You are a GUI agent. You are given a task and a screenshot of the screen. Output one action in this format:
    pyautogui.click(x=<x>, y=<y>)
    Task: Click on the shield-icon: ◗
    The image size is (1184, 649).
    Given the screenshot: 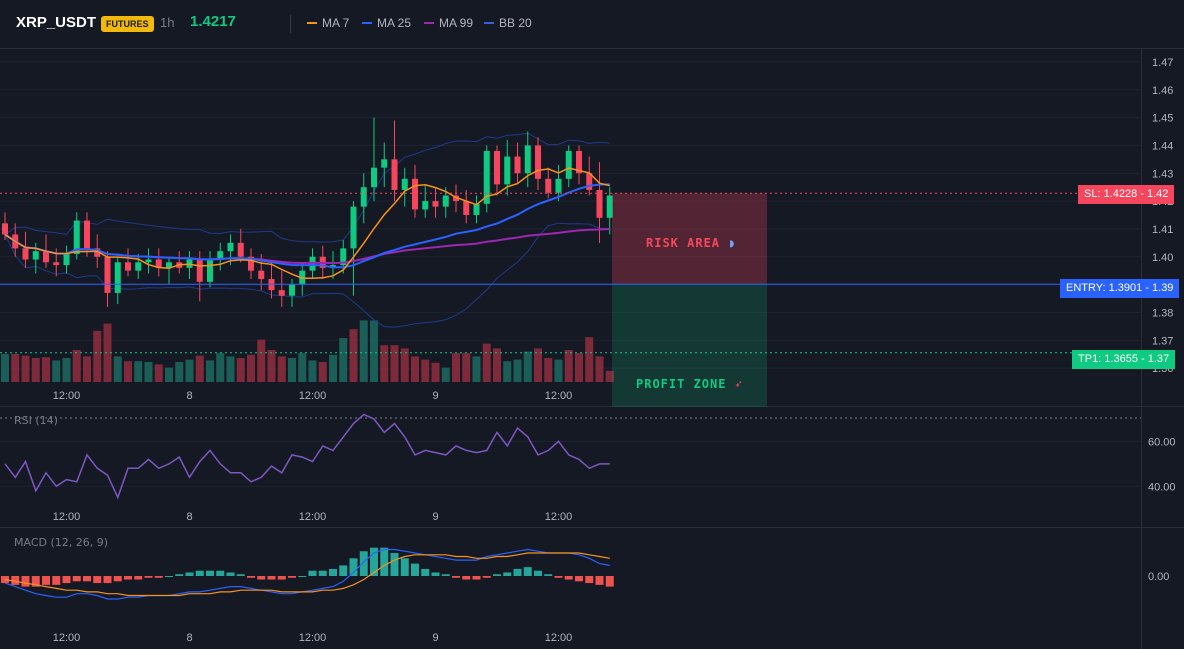 What is the action you would take?
    pyautogui.click(x=732, y=243)
    